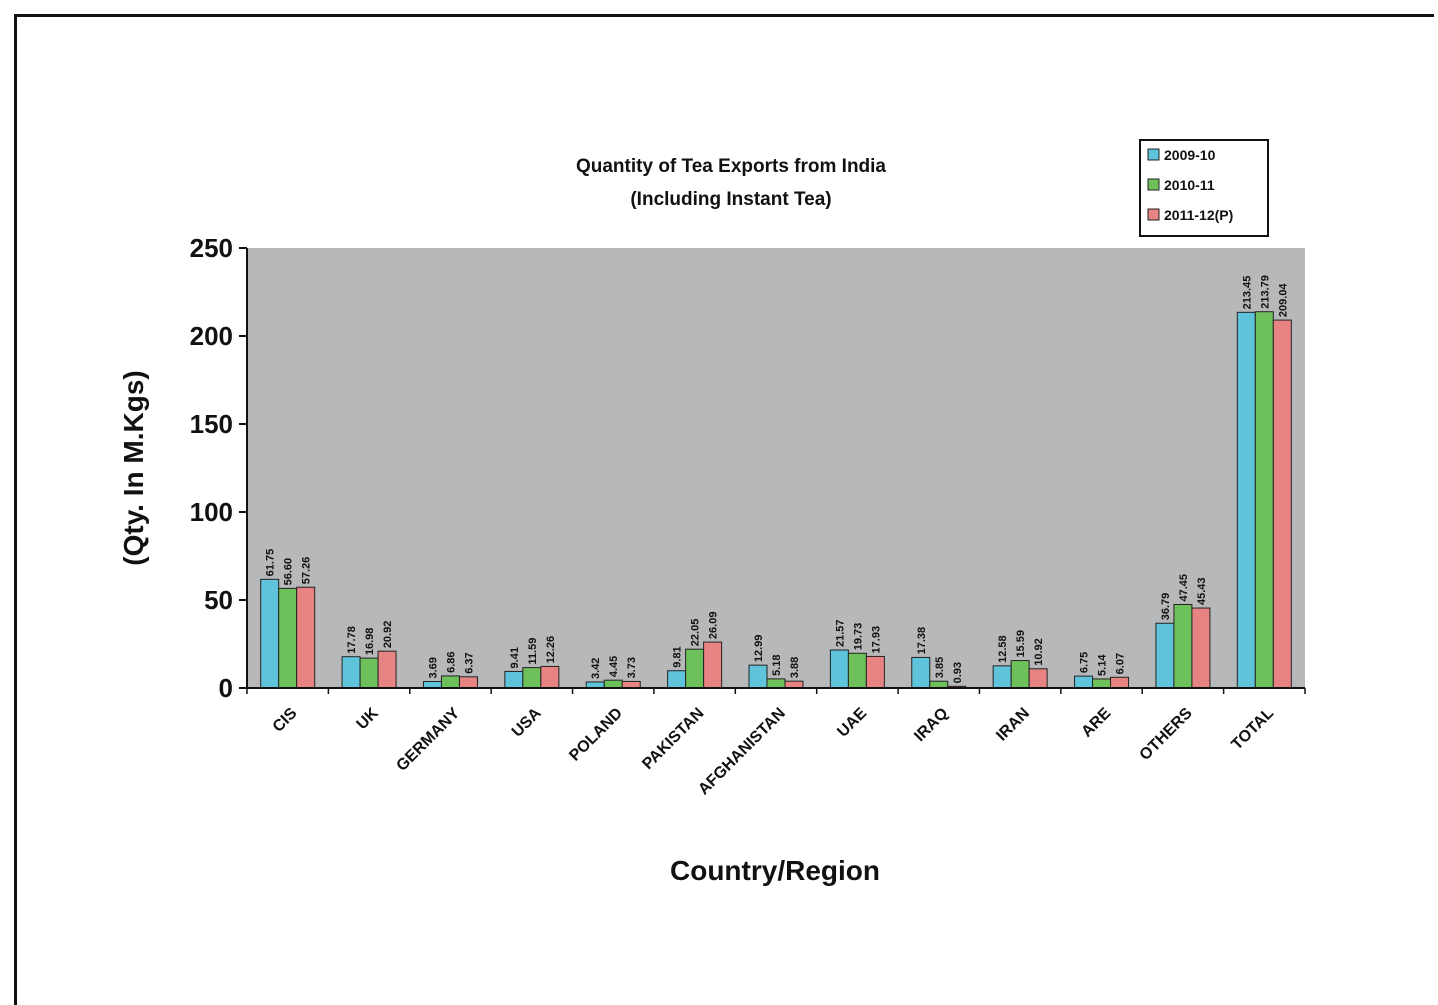  I want to click on x-category-label: CIS, so click(285, 720).